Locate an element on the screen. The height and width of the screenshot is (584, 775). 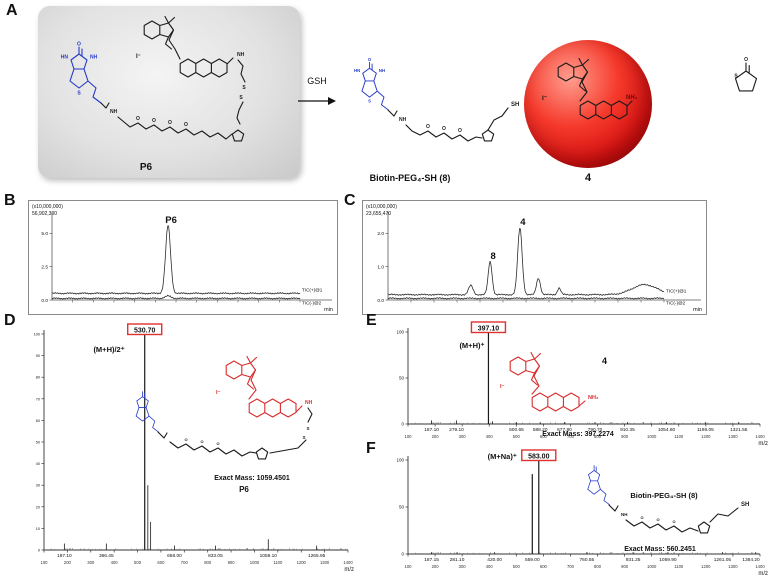
ms-peak-mz-label: 1265.95 is located at coordinates (317, 556).